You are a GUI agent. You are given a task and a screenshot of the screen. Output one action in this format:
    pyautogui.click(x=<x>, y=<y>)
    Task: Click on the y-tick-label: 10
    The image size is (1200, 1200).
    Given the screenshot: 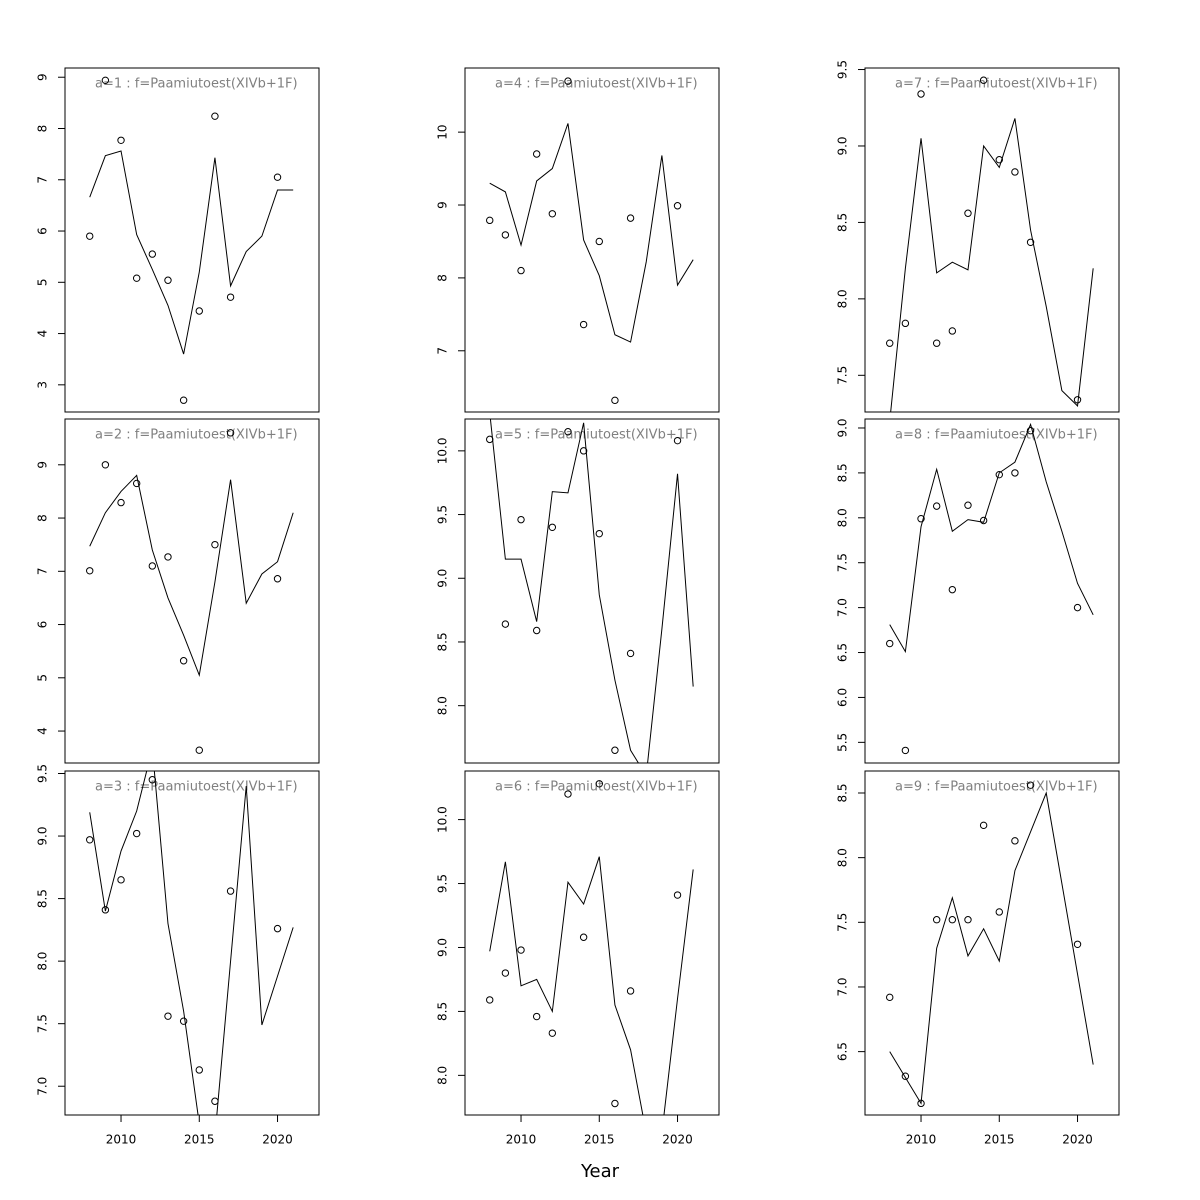 What is the action you would take?
    pyautogui.click(x=443, y=131)
    